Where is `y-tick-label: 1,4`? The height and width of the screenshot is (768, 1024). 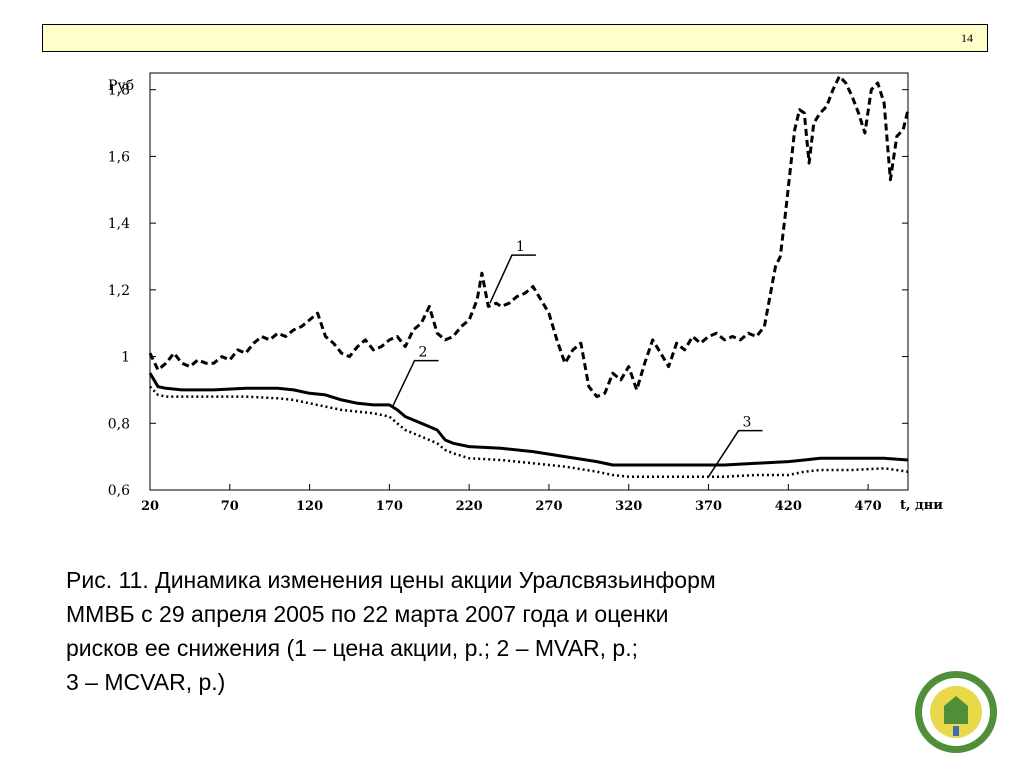 y-tick-label: 1,4 is located at coordinates (119, 224).